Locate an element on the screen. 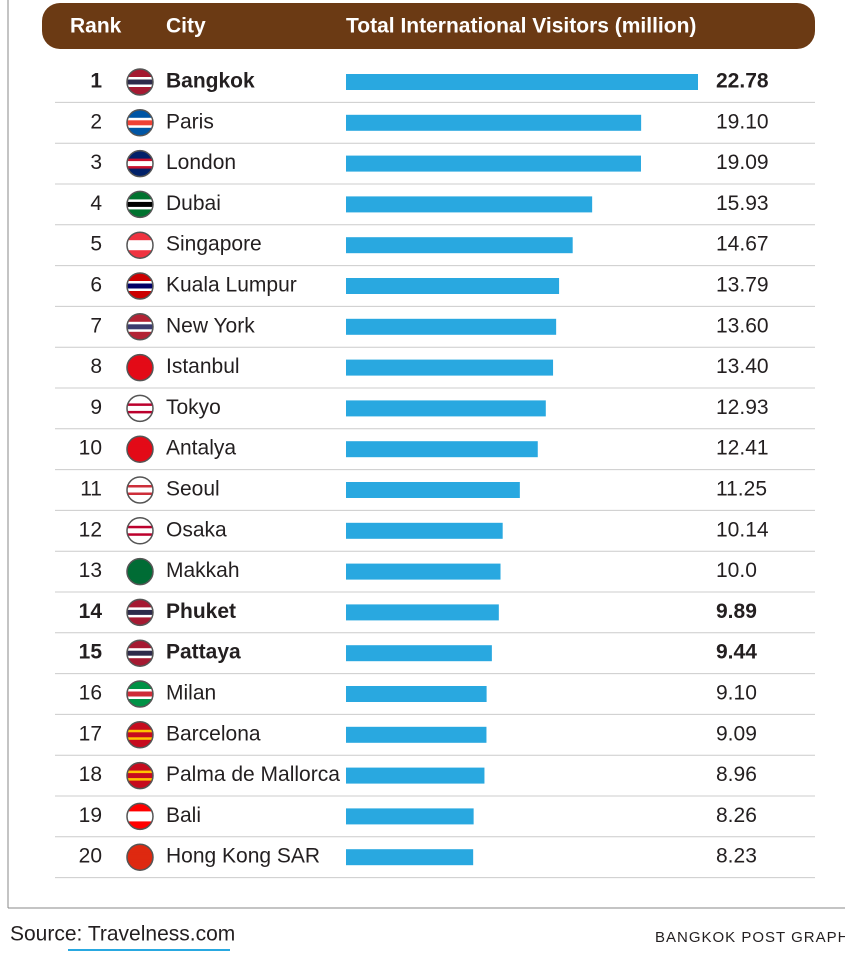 Image resolution: width=845 pixels, height=960 pixels. city: Palma de Mallorca is located at coordinates (253, 774).